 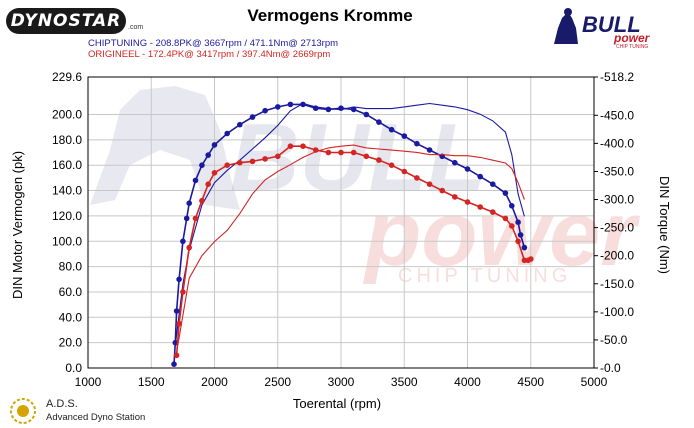 What do you see at coordinates (404, 382) in the screenshot?
I see `x-tick-label: 3500` at bounding box center [404, 382].